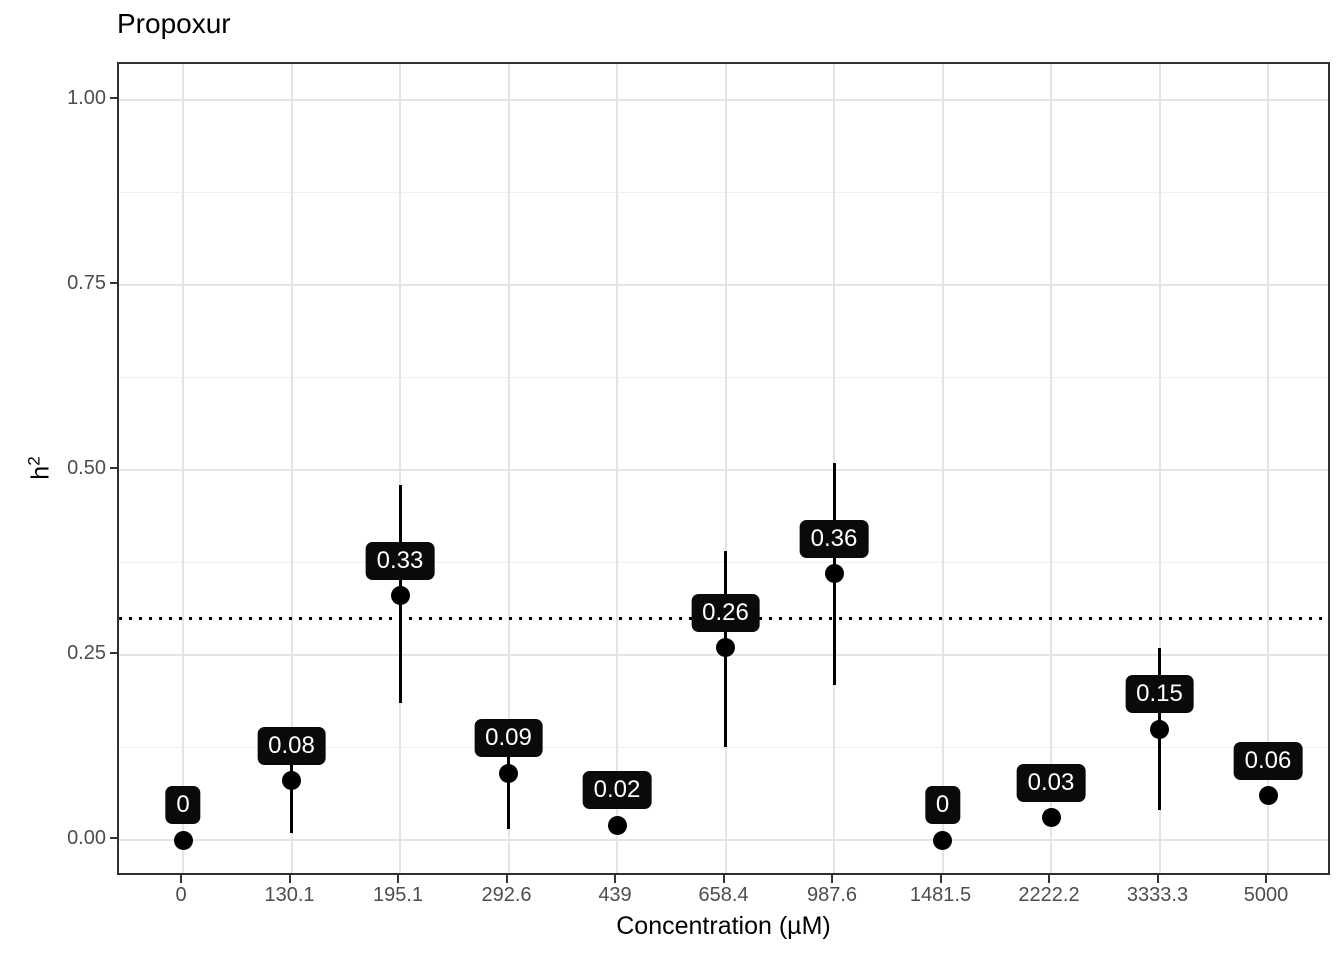 The height and width of the screenshot is (960, 1344). I want to click on x-tick-label: 0, so click(181, 895).